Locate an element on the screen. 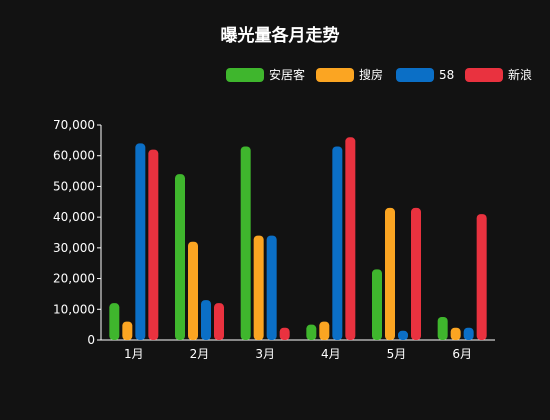 The width and height of the screenshot is (550, 420). chart-title: 曝光量各月走势 is located at coordinates (280, 35).